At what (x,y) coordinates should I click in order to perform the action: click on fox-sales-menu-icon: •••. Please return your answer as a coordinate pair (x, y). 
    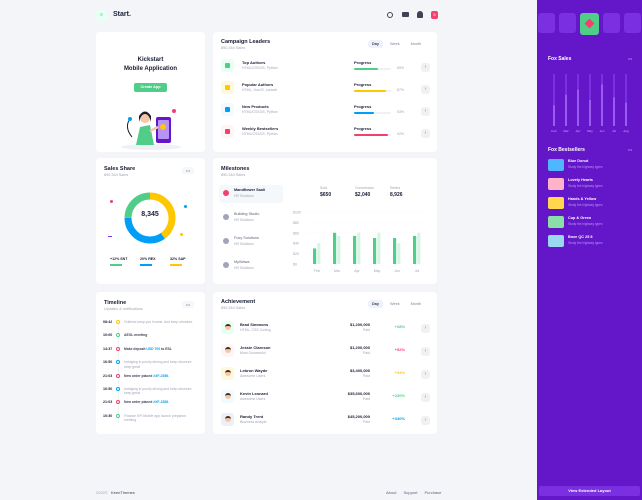
    Looking at the image, I should click on (630, 58).